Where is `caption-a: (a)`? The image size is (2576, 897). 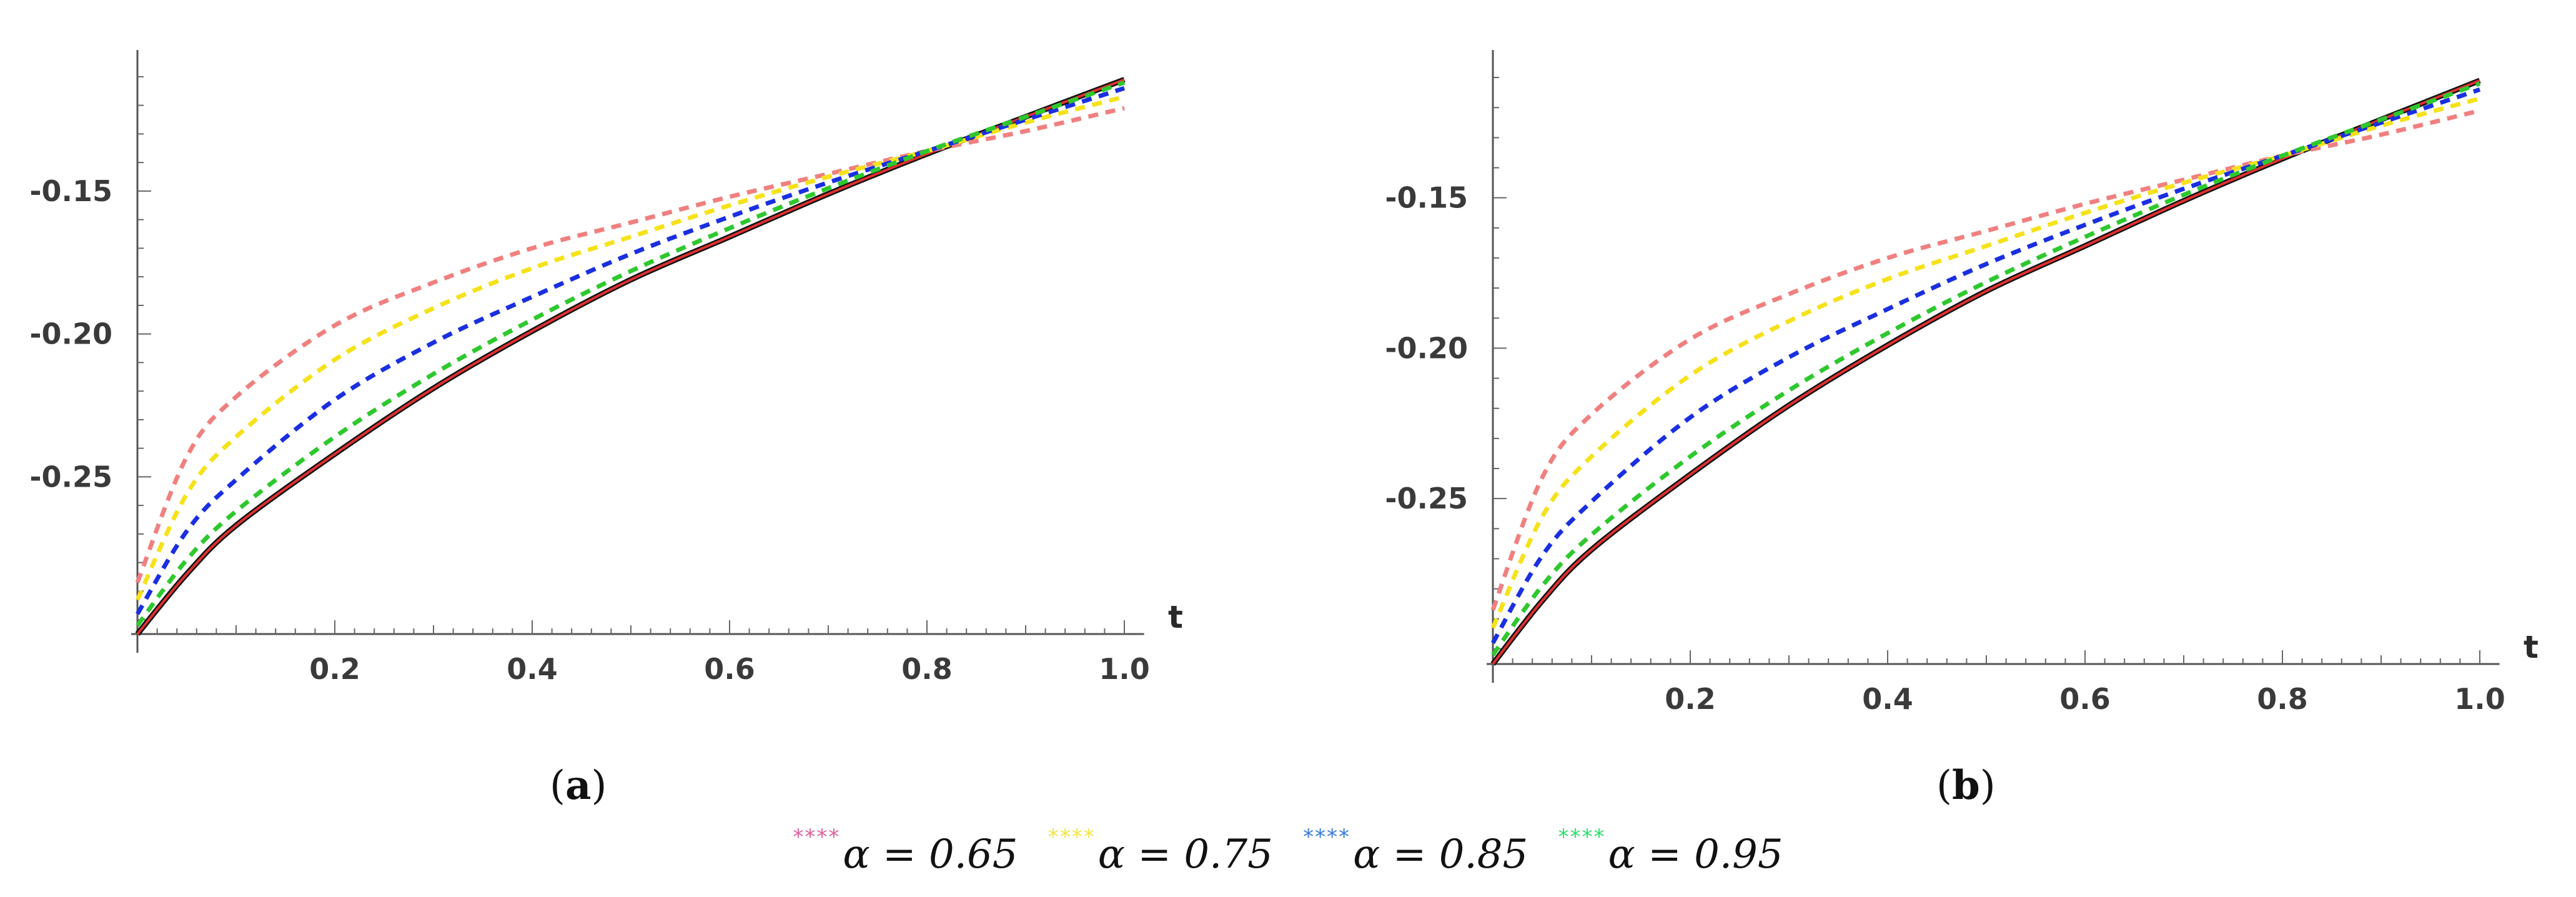 caption-a: (a) is located at coordinates (578, 786).